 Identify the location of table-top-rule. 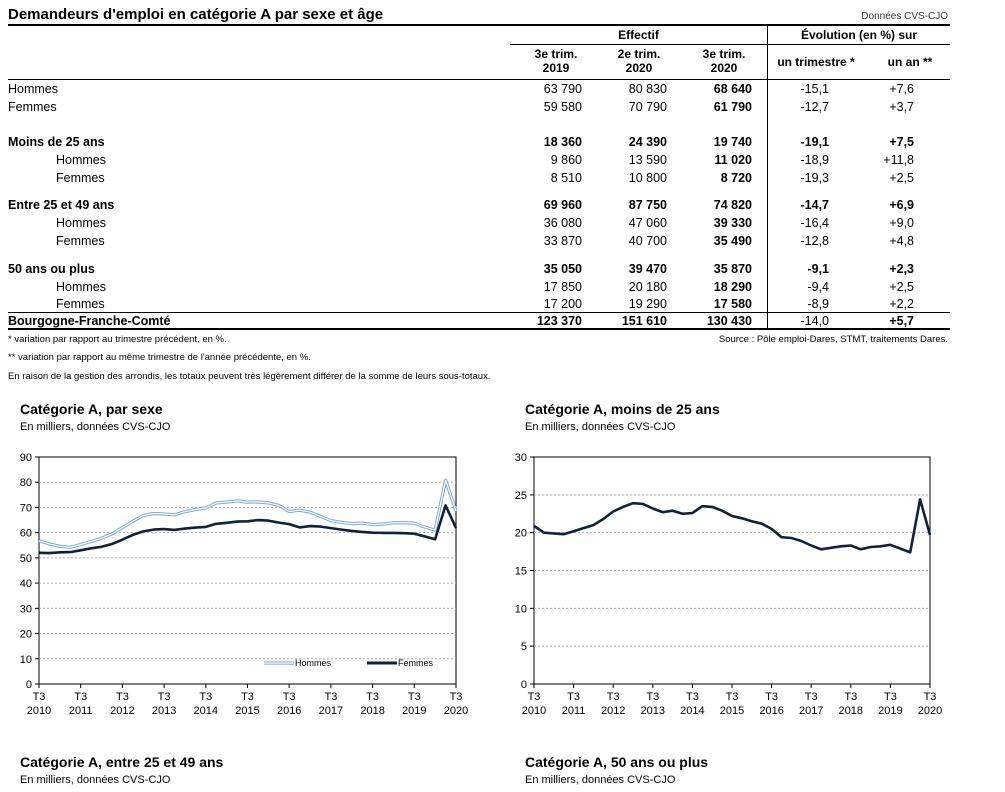
(479, 25).